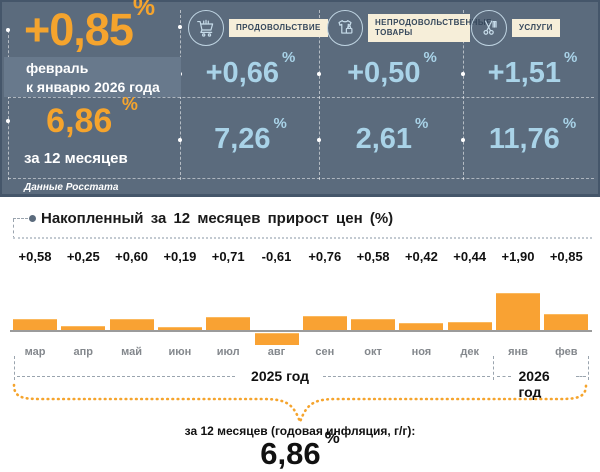 The image size is (600, 472). I want to click on period-label: февраль к январю 2026 года, so click(92, 77).